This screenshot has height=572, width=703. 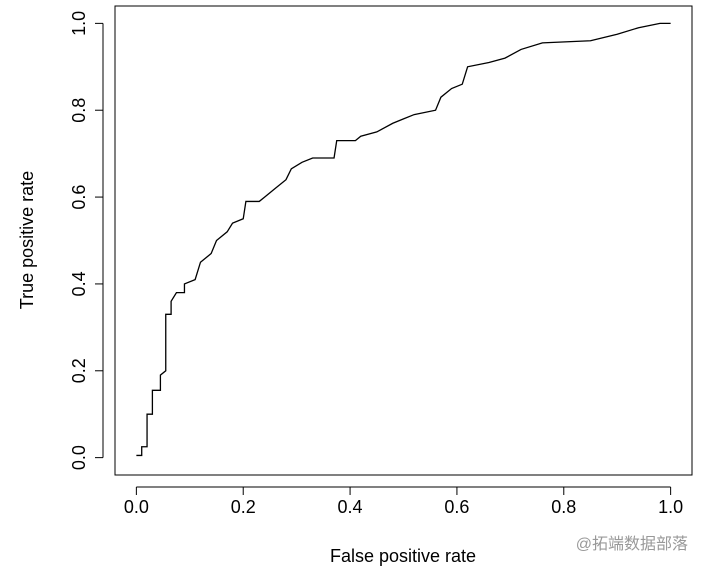 What do you see at coordinates (79, 370) in the screenshot?
I see `y-tick-label: 0.2` at bounding box center [79, 370].